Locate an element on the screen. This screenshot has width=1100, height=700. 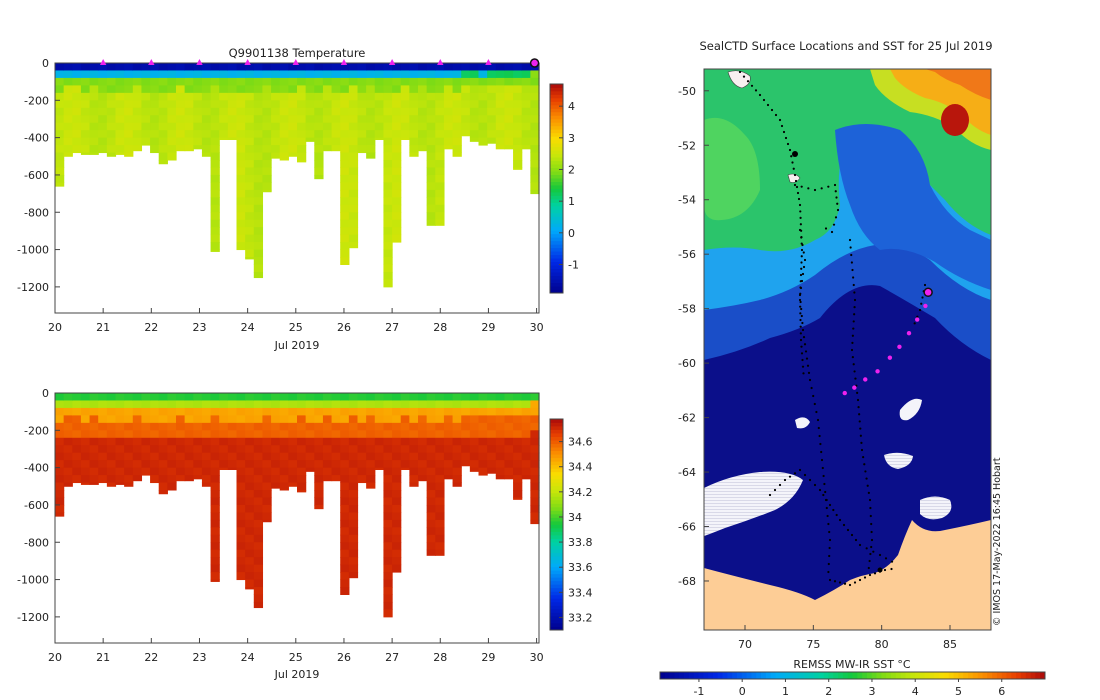
salinity-profiles is located at coordinates (297, 505).